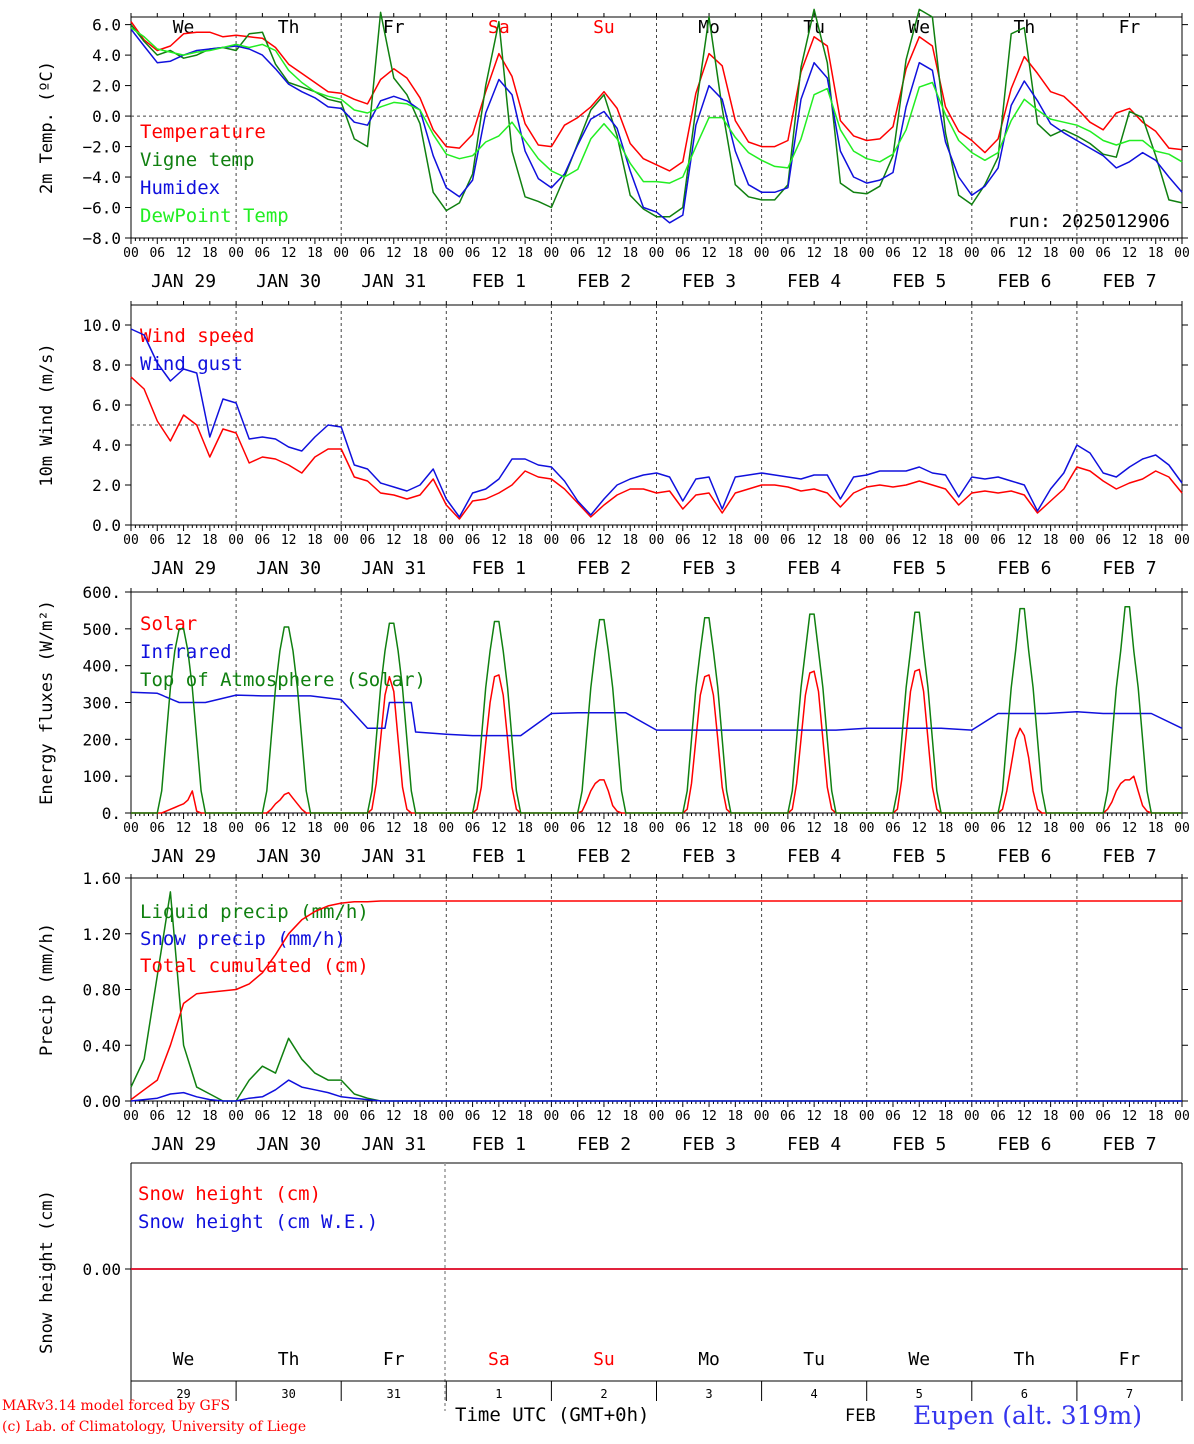 The width and height of the screenshot is (1194, 1444). Describe the element at coordinates (1129, 856) in the screenshot. I see `x-date-label: FEB 7` at that location.